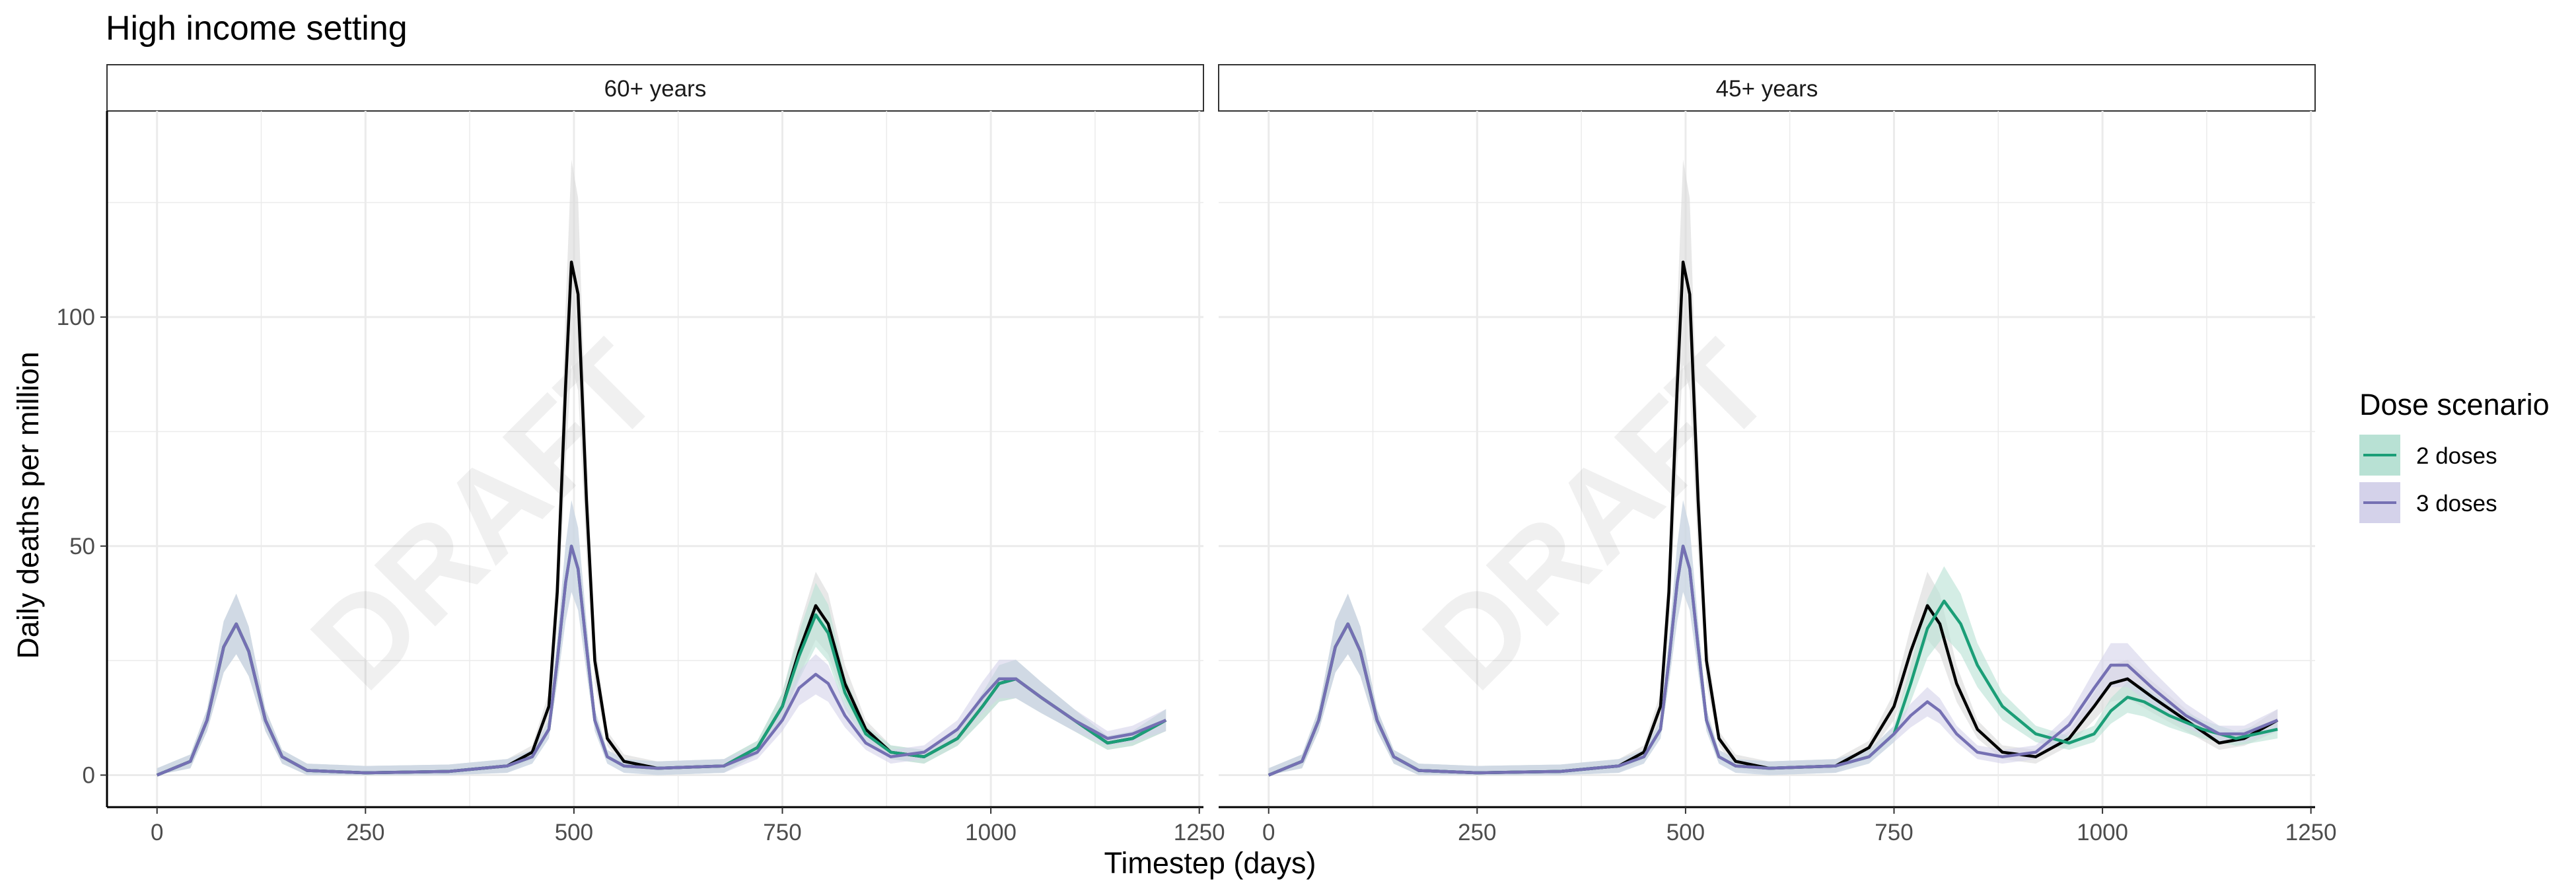  Describe the element at coordinates (28, 505) in the screenshot. I see `y-axis-title: Daily deaths per million` at that location.